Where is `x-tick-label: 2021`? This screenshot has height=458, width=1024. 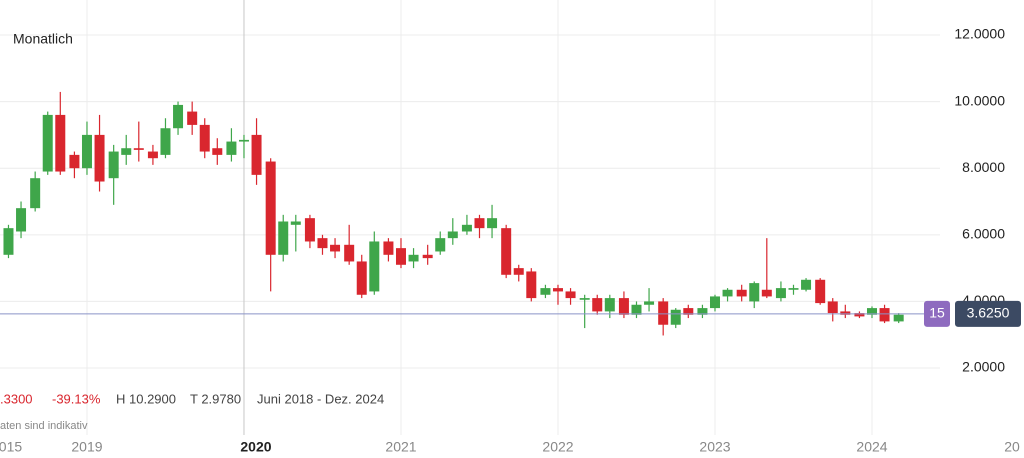
x-tick-label: 2021 is located at coordinates (400, 447).